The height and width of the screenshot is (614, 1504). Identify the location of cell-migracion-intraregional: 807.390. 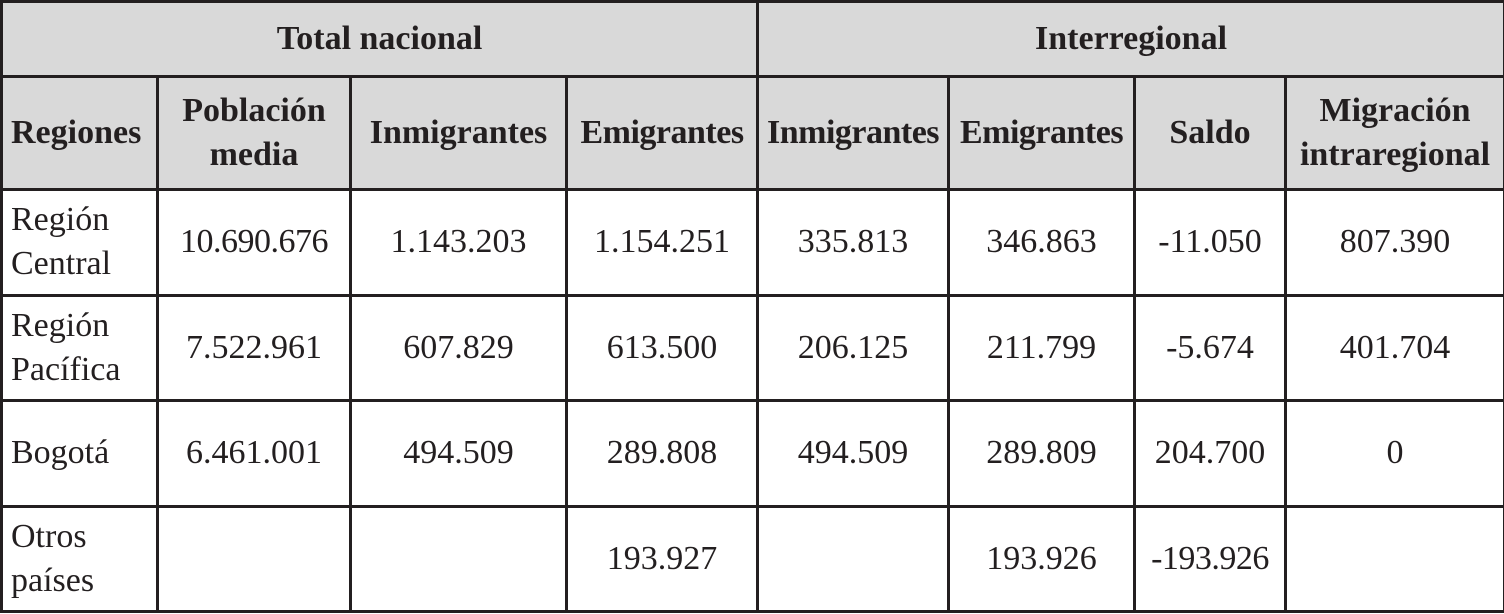
(1394, 242).